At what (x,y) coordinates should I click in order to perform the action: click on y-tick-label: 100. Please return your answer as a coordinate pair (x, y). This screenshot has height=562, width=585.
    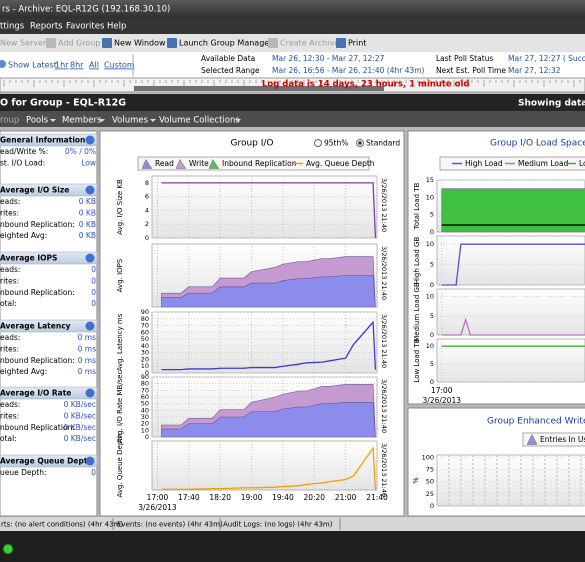
    Looking at the image, I should click on (428, 457).